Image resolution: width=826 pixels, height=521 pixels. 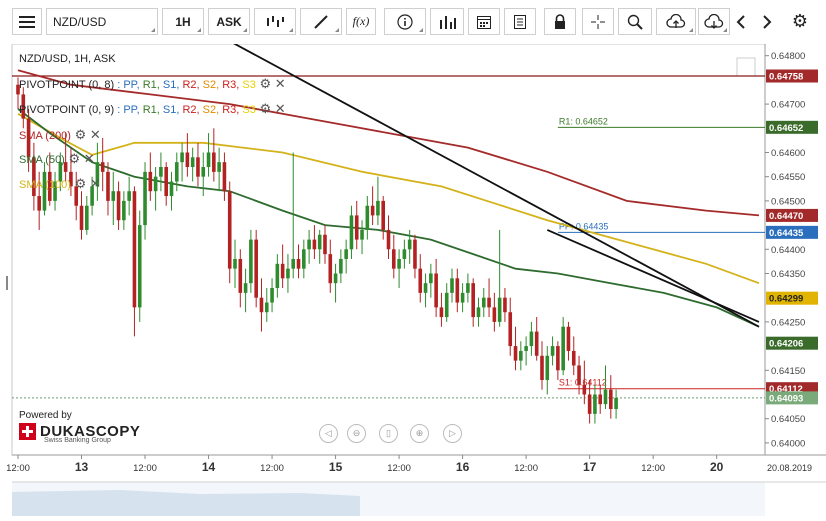 What do you see at coordinates (598, 21) in the screenshot?
I see `crosshair-icon` at bounding box center [598, 21].